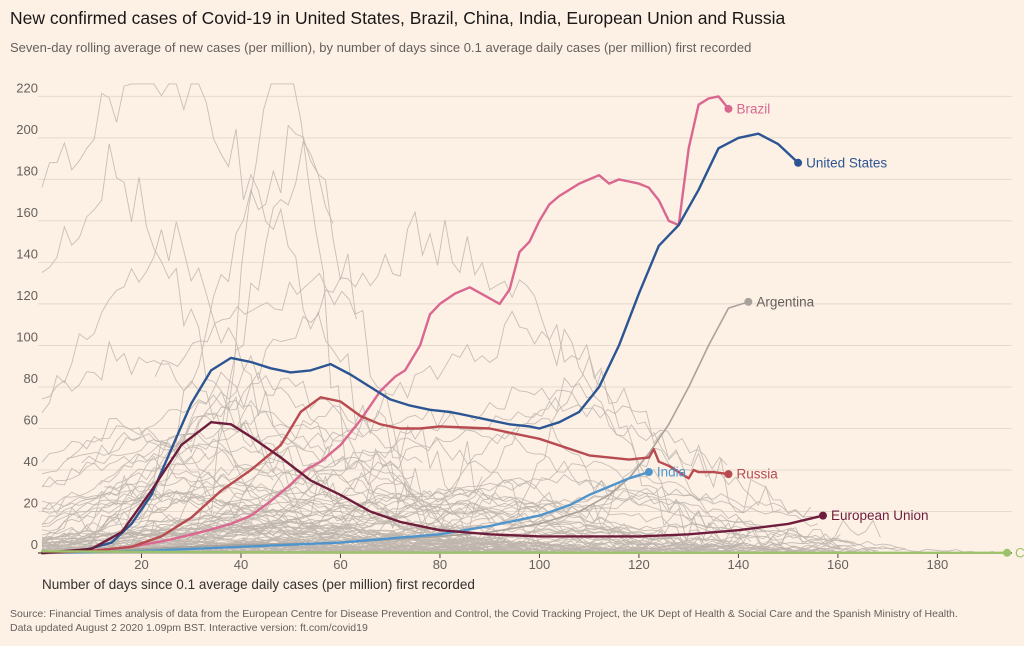 The height and width of the screenshot is (646, 1024). What do you see at coordinates (753, 108) in the screenshot?
I see `series-label-brazil: Brazil` at bounding box center [753, 108].